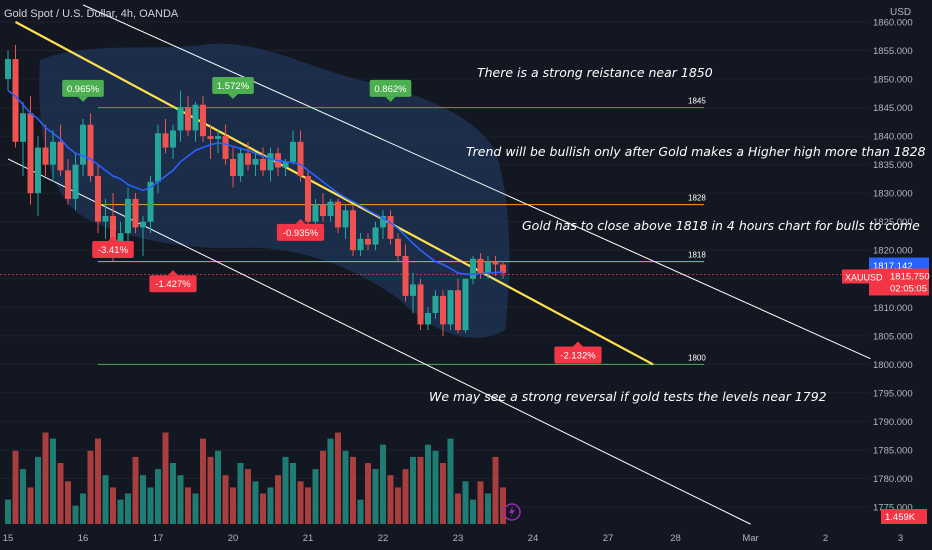 This screenshot has width=932, height=550. I want to click on x-tick-label: 17, so click(158, 538).